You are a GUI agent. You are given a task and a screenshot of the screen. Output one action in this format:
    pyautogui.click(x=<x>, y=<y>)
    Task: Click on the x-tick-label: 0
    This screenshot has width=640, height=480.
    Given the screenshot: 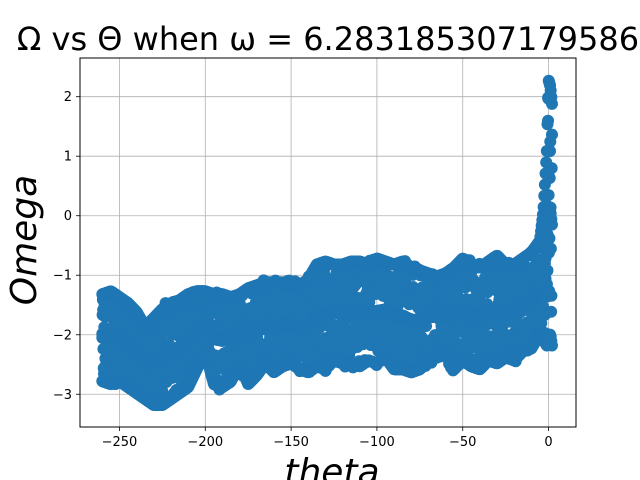 What is the action you would take?
    pyautogui.click(x=548, y=442)
    